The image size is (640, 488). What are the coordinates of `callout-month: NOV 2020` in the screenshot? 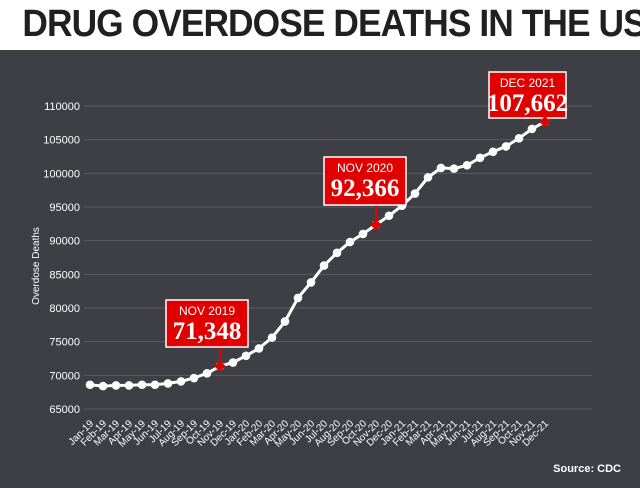 It's located at (365, 168).